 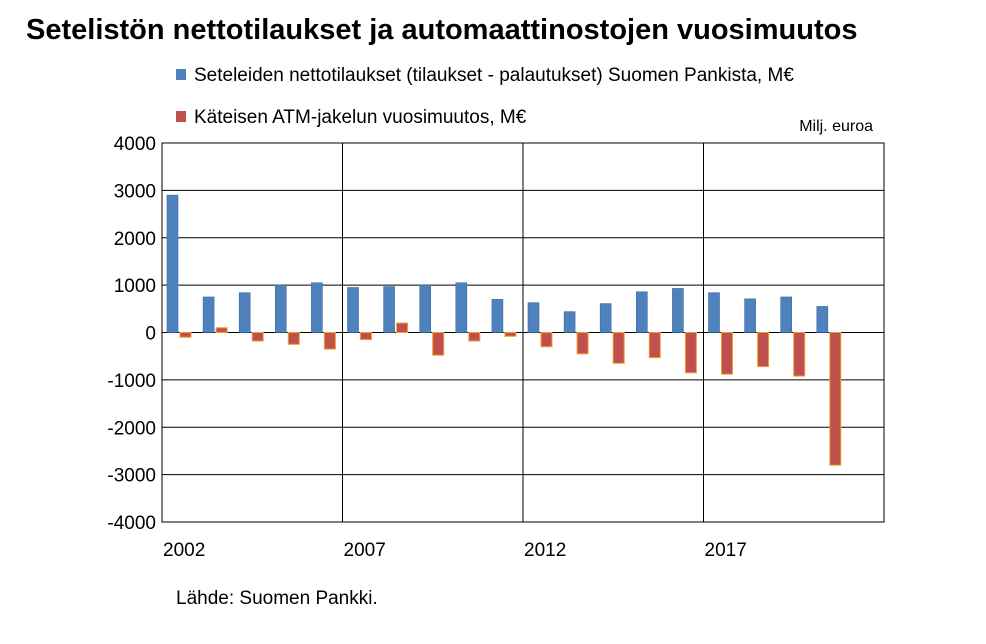 What do you see at coordinates (135, 144) in the screenshot?
I see `y-tick-label: 4000` at bounding box center [135, 144].